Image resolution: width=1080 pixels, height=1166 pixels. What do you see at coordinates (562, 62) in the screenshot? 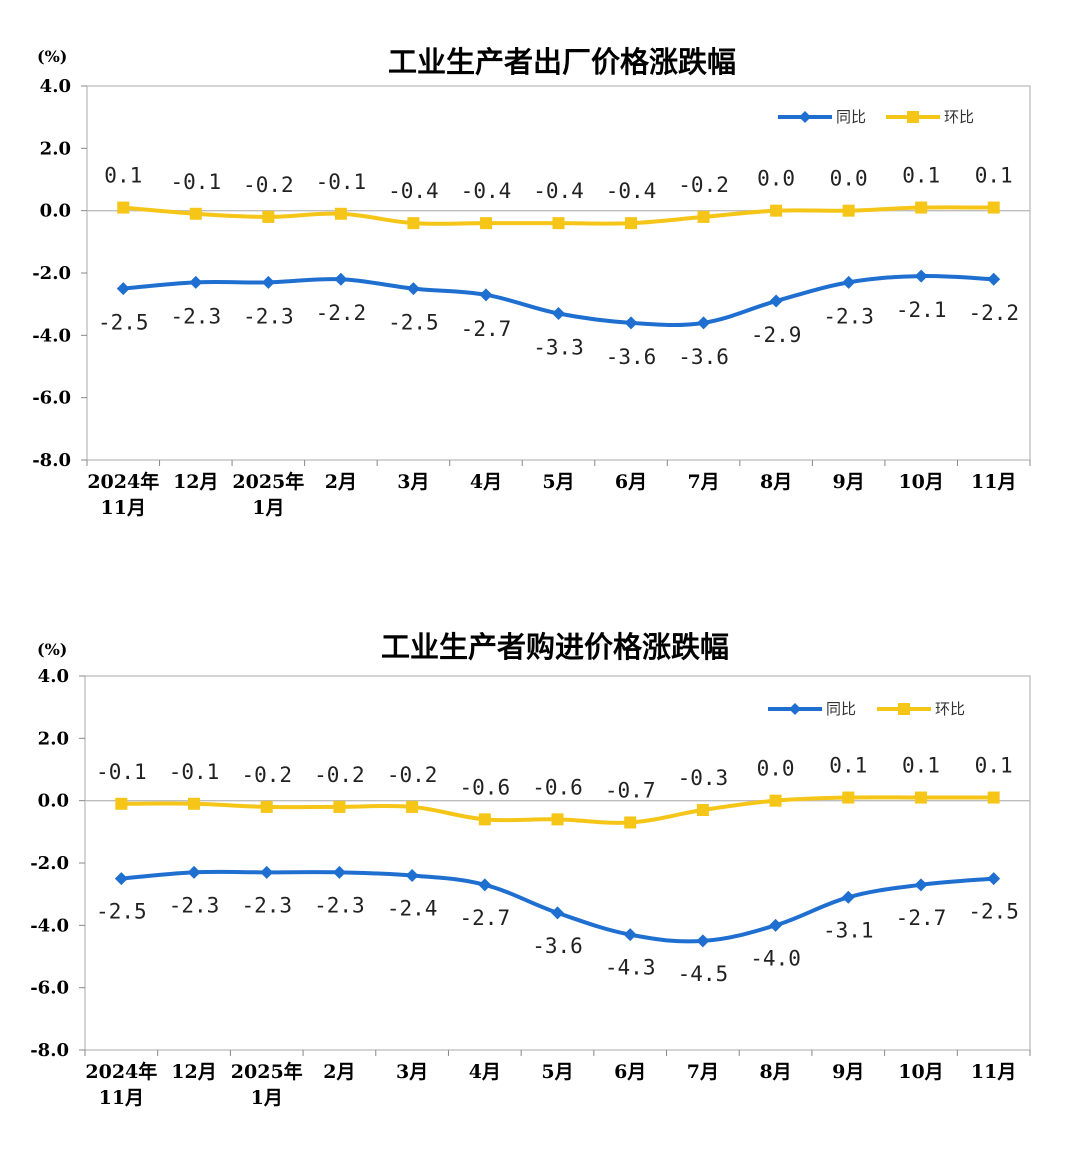
I see `chart-title: 工业生产者出厂价格涨跌幅` at bounding box center [562, 62].